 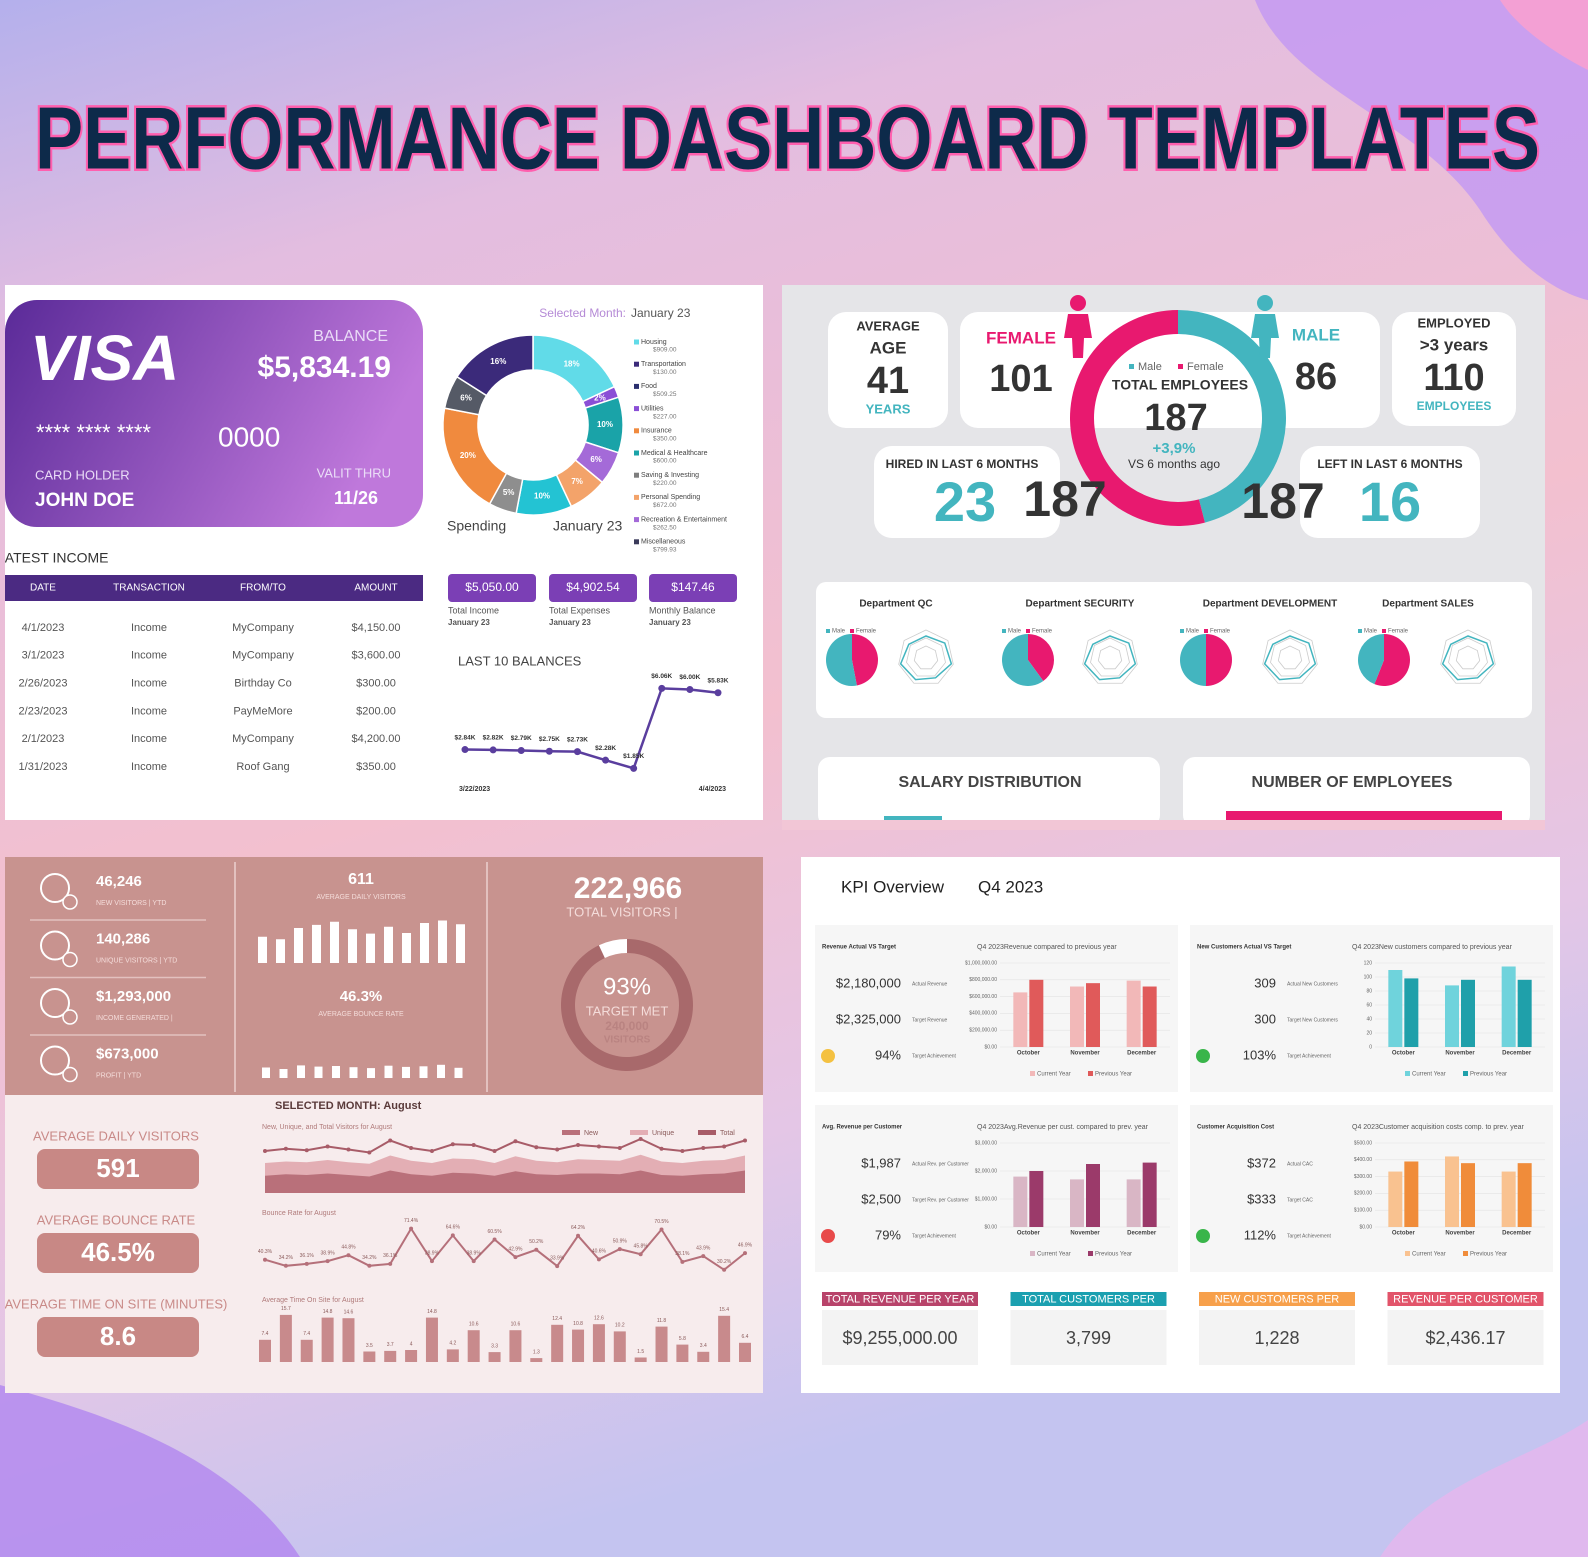 What do you see at coordinates (356, 498) in the screenshot?
I see `text-label: 11/26` at bounding box center [356, 498].